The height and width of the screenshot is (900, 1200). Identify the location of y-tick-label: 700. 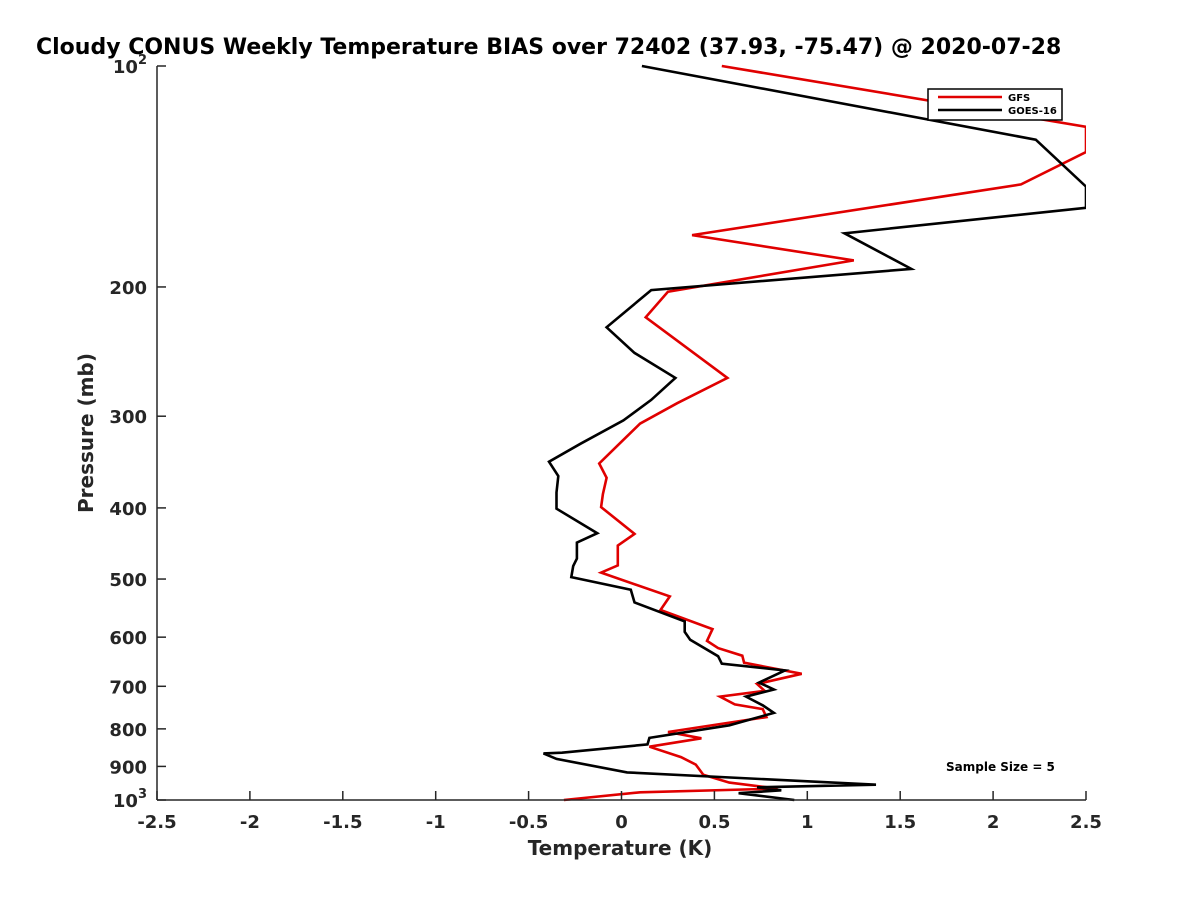
(128, 687).